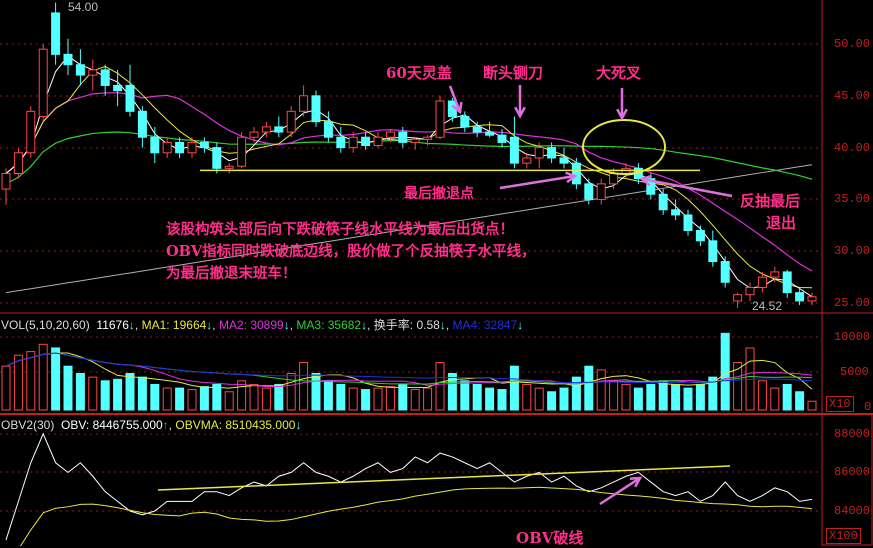 The width and height of the screenshot is (873, 548). I want to click on price-tick: 25.00, so click(852, 303).